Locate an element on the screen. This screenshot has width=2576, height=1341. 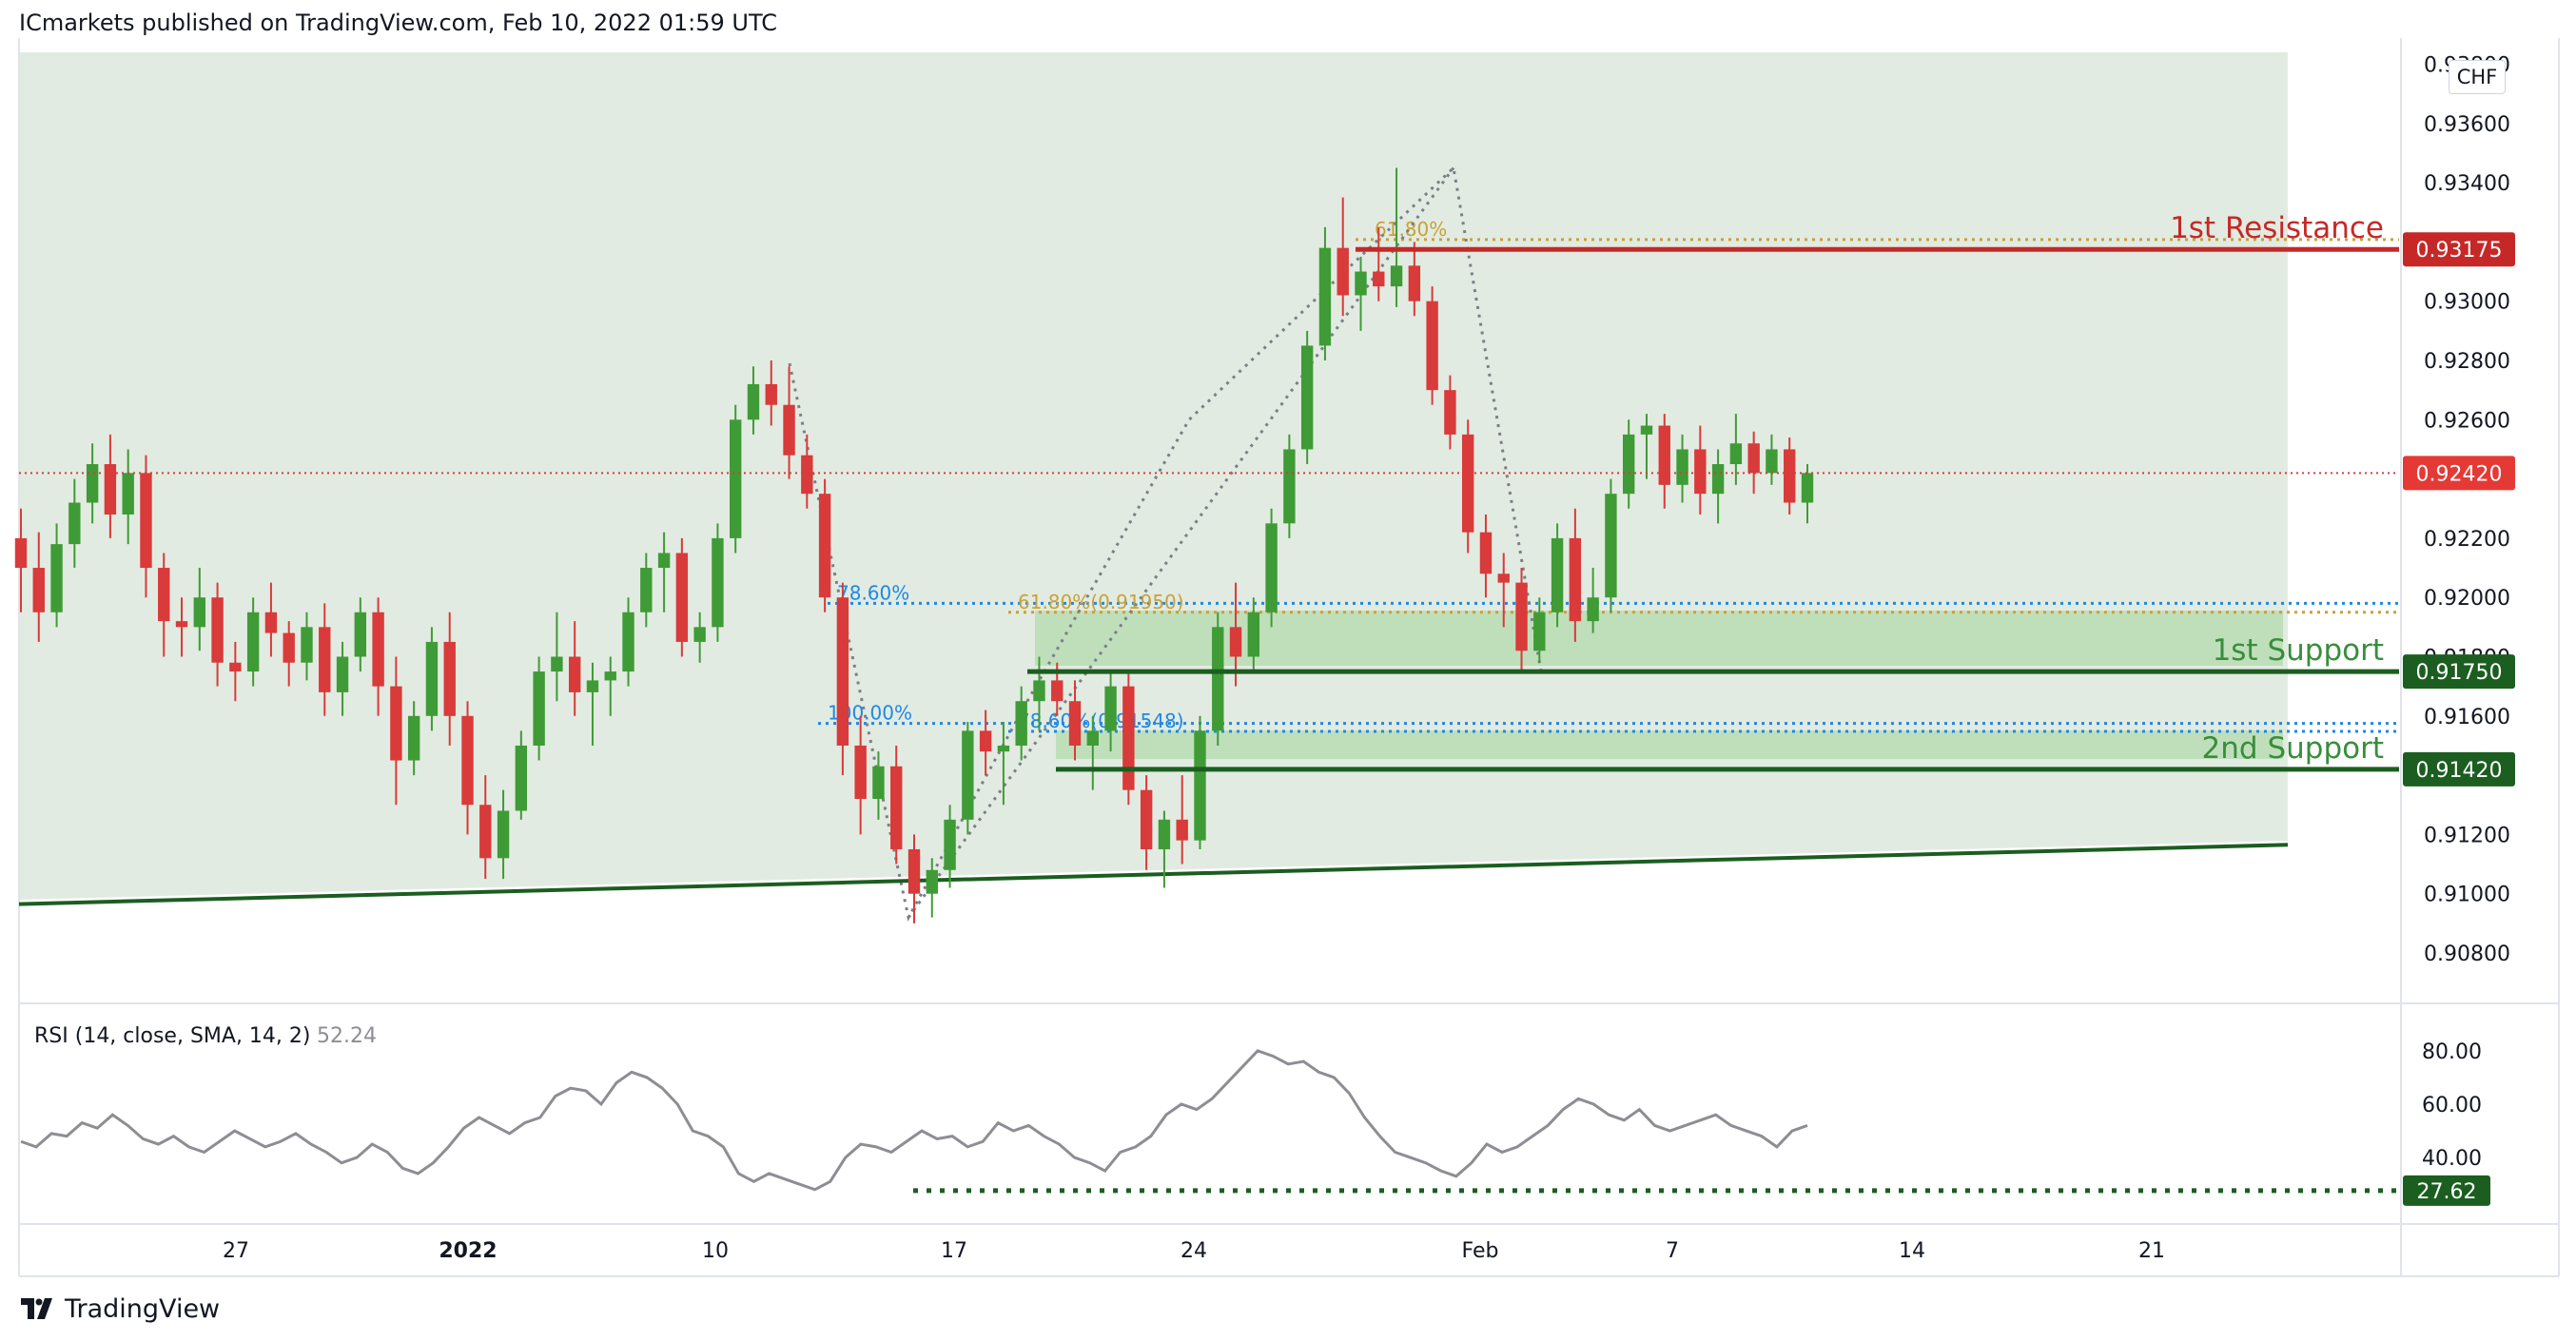
level-title: 1st Support is located at coordinates (2298, 651).